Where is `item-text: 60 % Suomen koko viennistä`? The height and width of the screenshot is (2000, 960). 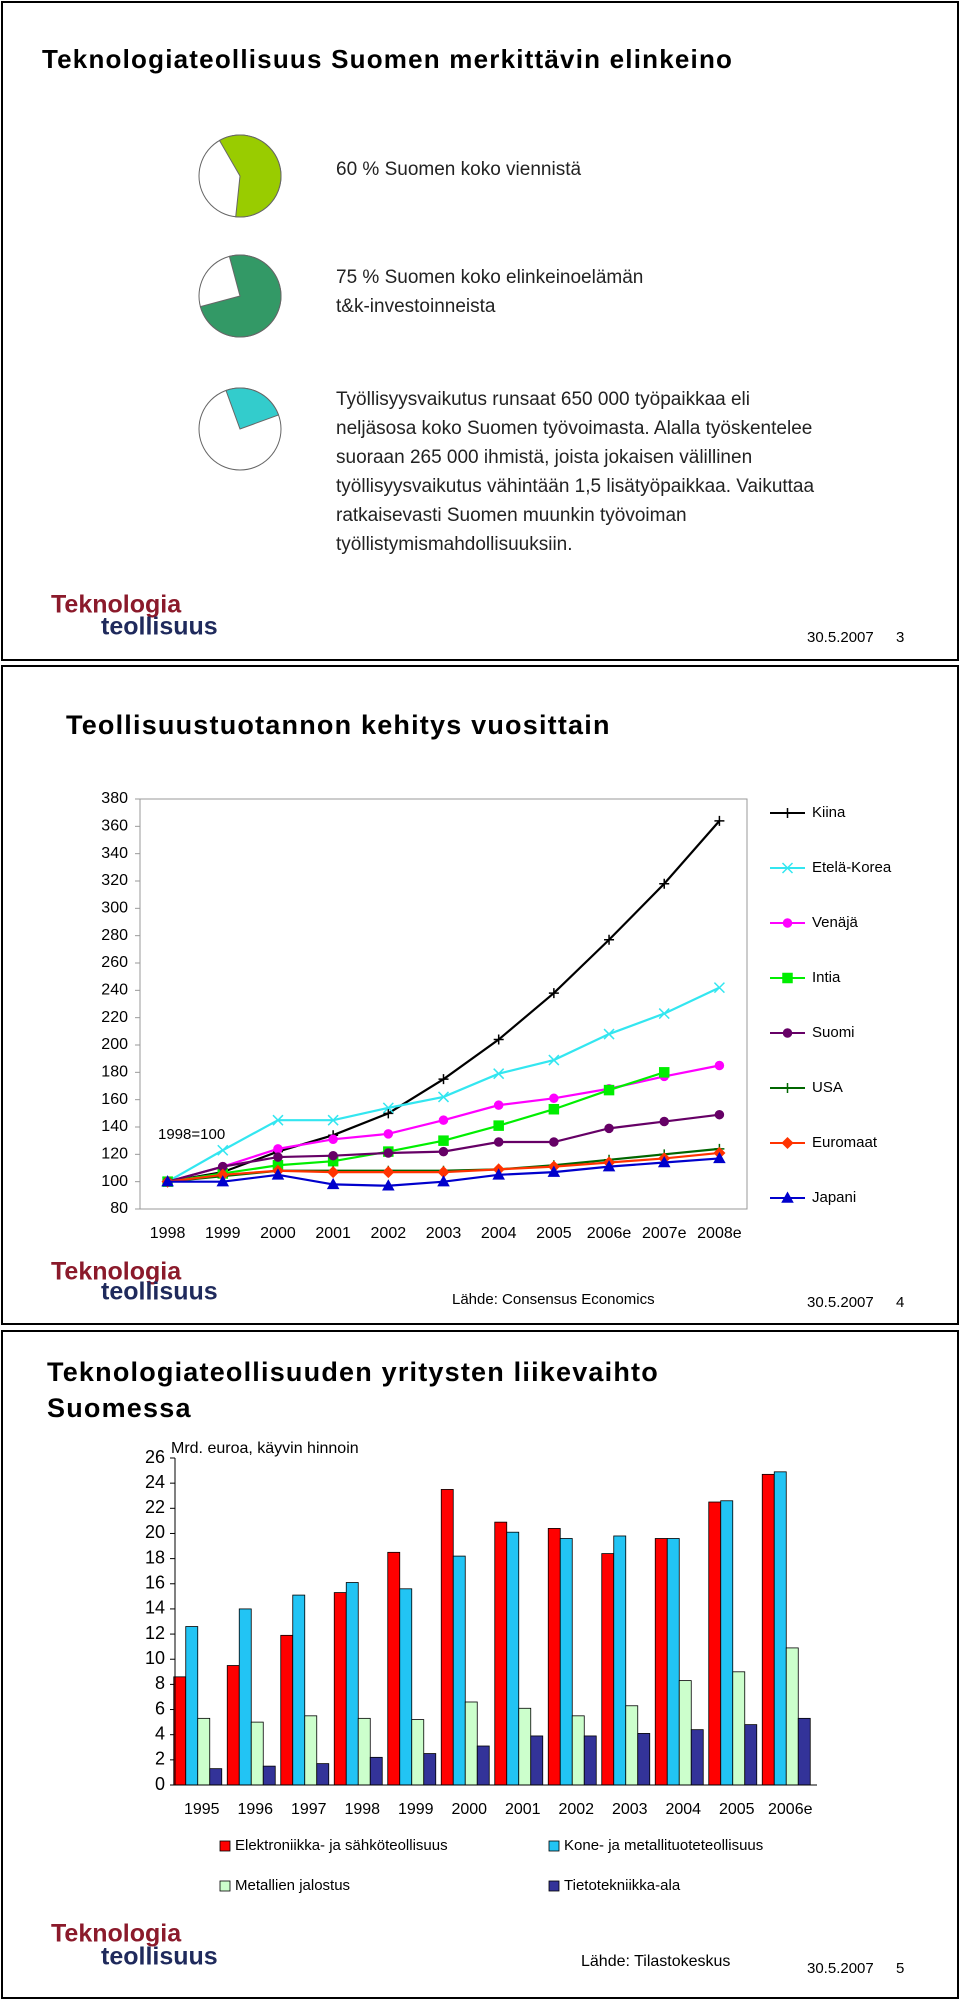
item-text: 60 % Suomen koko viennistä is located at coordinates (458, 169).